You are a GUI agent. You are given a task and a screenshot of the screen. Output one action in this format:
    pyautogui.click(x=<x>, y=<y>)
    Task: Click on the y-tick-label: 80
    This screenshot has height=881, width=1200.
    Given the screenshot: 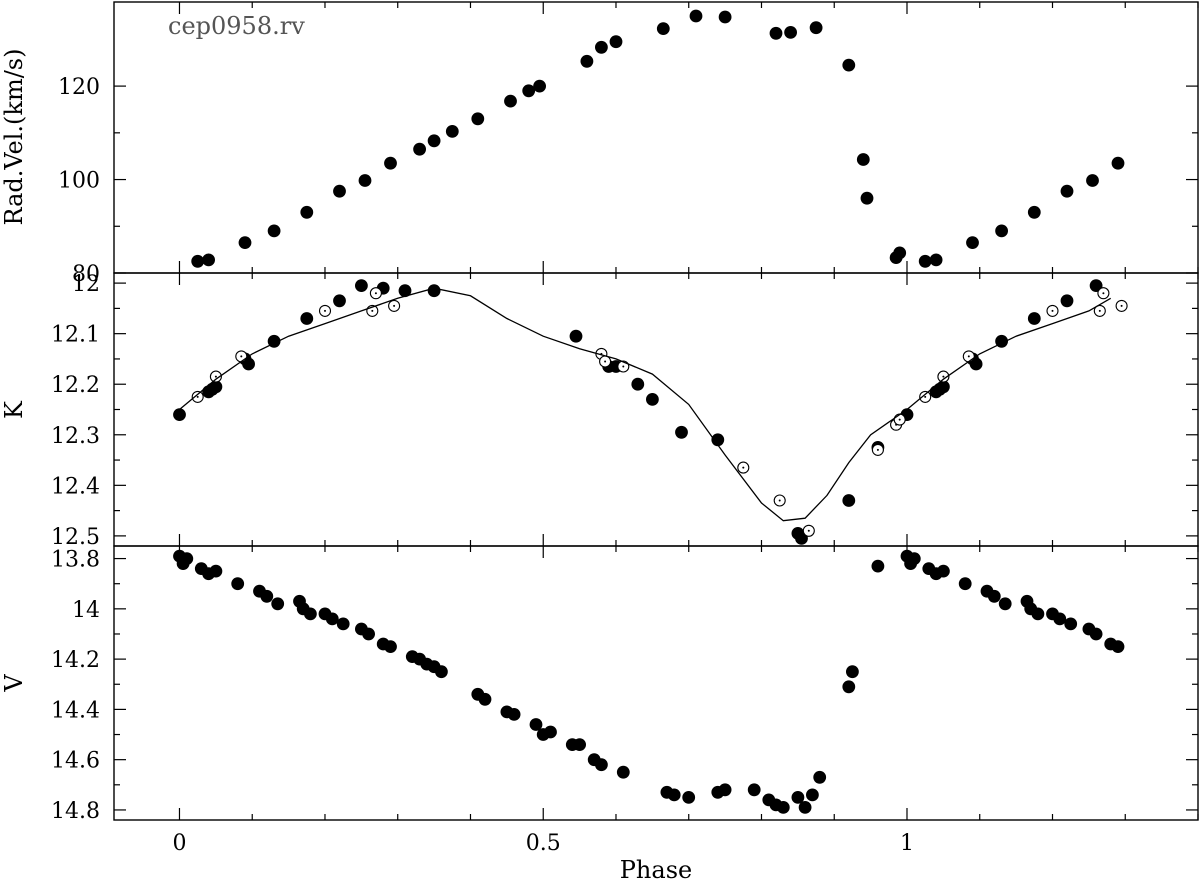 What is the action you would take?
    pyautogui.click(x=86, y=274)
    